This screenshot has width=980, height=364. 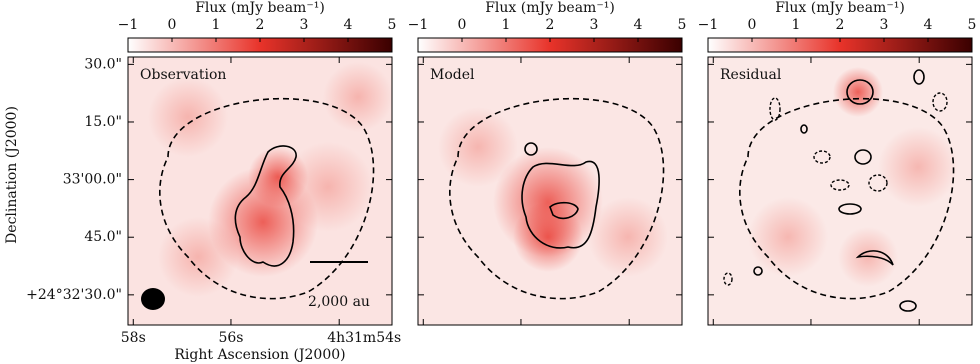 I want to click on panel-label: Residual, so click(x=751, y=75).